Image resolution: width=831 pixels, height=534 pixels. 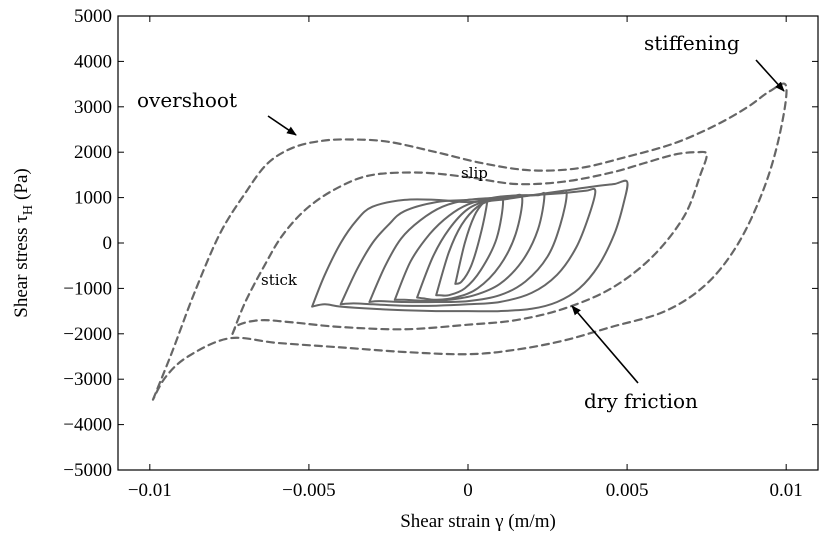 I want to click on y-tick-label: −2000, so click(x=87, y=334).